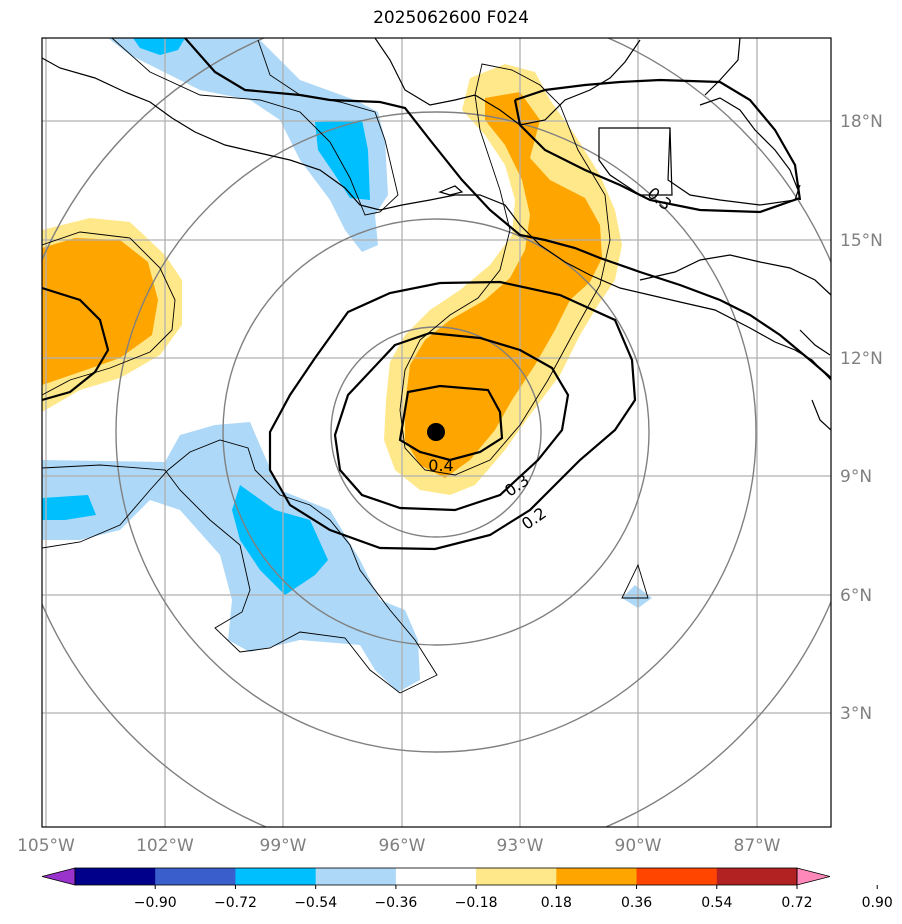 Image resolution: width=902 pixels, height=924 pixels. I want to click on lon-tick: 90°W, so click(638, 846).